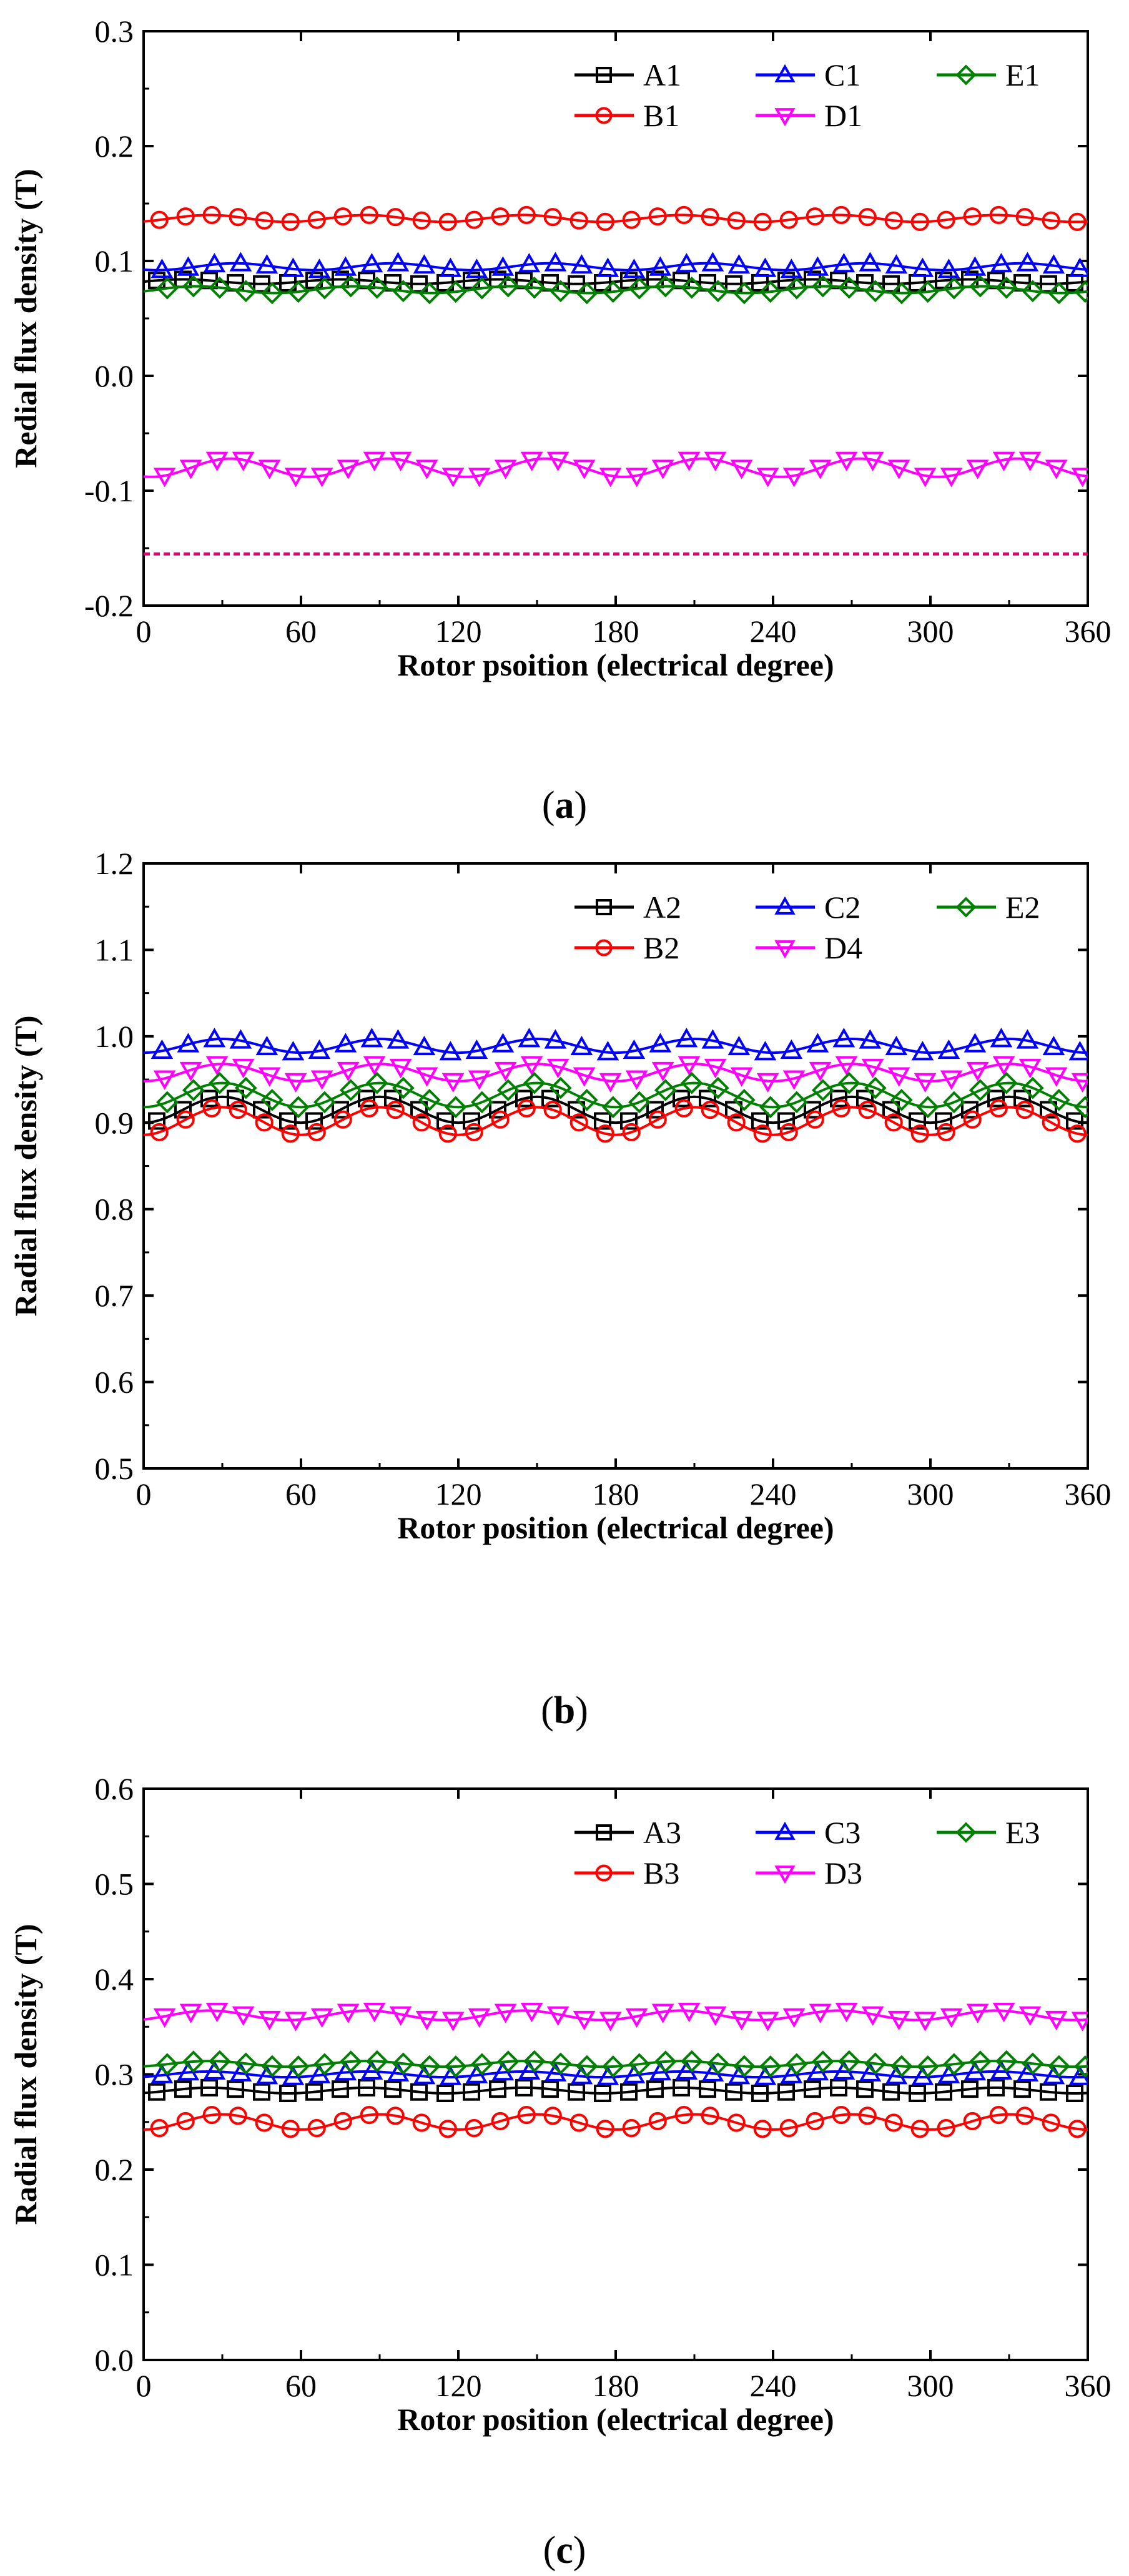 The width and height of the screenshot is (1129, 2576). Describe the element at coordinates (114, 1209) in the screenshot. I see `y-tick-label: 0.8` at that location.